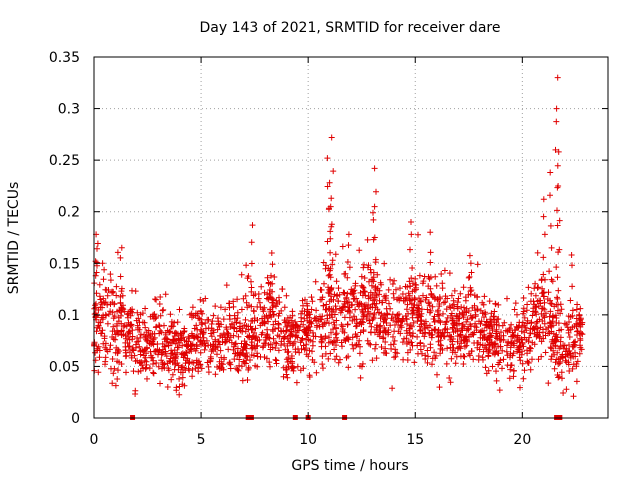  Describe the element at coordinates (69, 316) in the screenshot. I see `y-tick-label: 0.1` at that location.